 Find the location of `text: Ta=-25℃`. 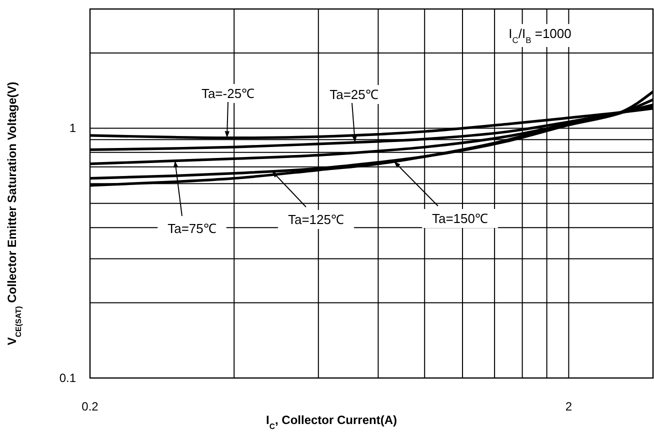

text: Ta=-25℃ is located at coordinates (228, 93).